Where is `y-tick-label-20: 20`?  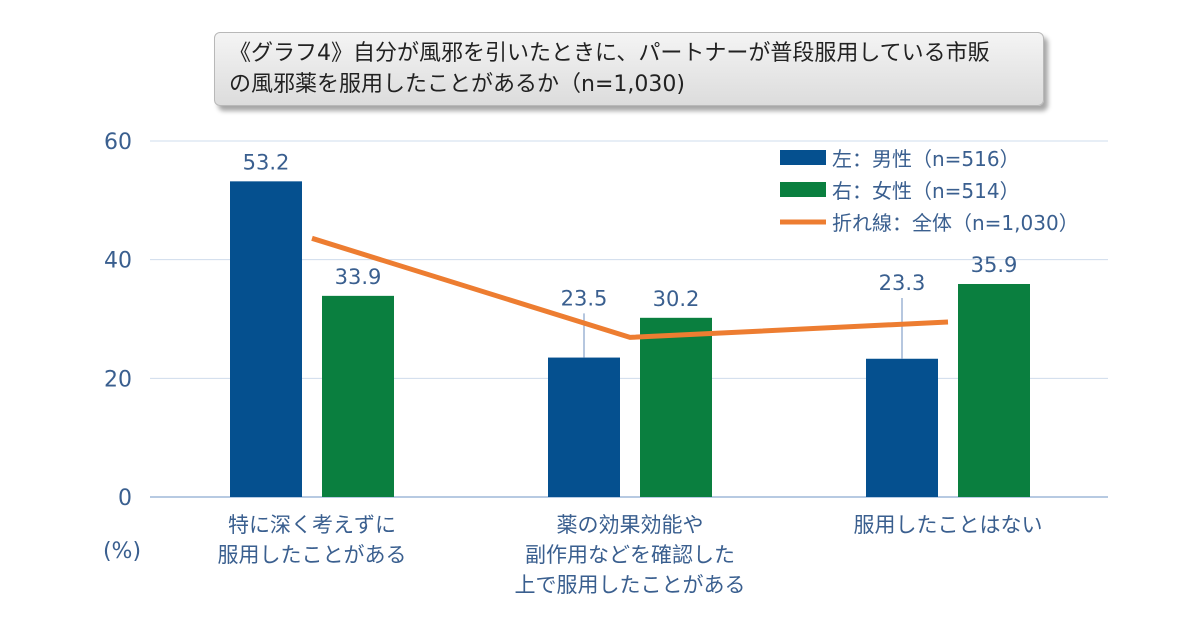 y-tick-label-20: 20 is located at coordinates (118, 379).